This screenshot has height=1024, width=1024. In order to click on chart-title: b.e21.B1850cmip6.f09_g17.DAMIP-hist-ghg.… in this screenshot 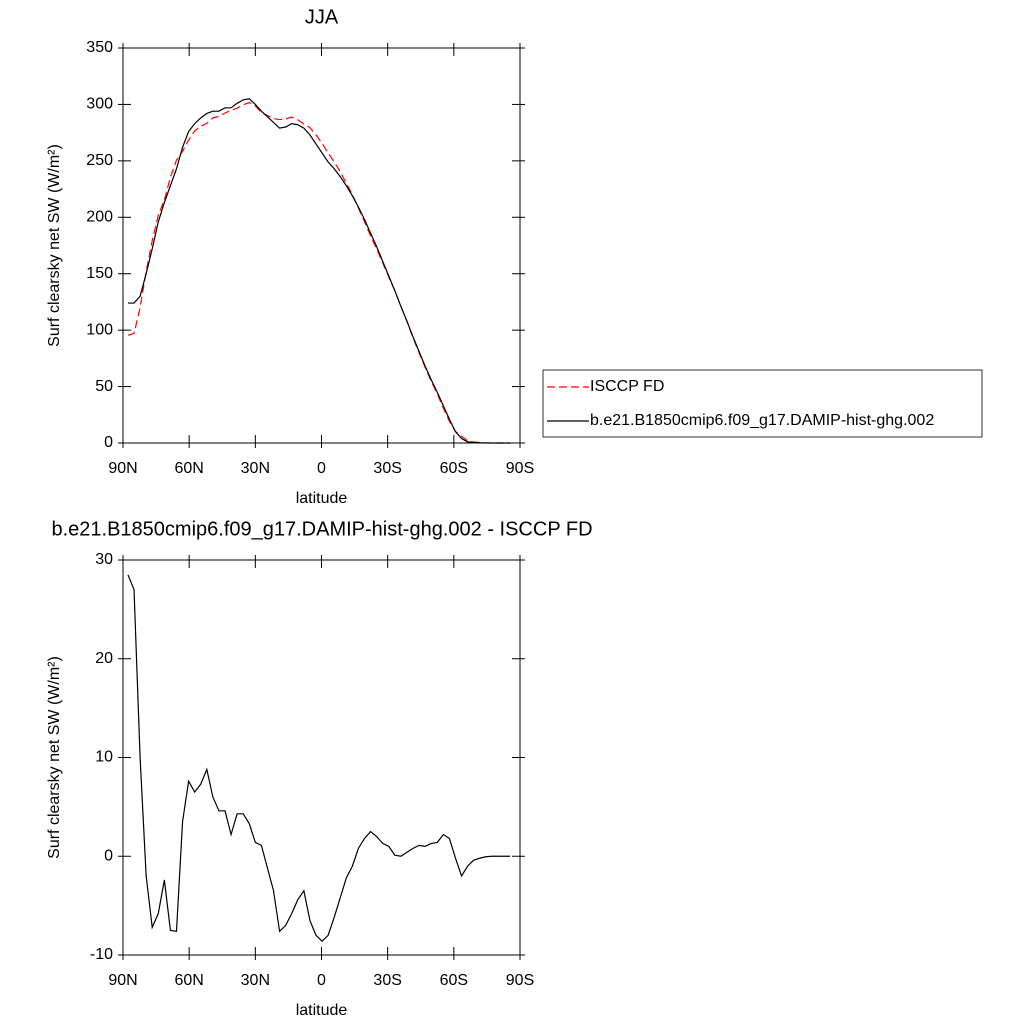, I will do `click(321, 529)`.